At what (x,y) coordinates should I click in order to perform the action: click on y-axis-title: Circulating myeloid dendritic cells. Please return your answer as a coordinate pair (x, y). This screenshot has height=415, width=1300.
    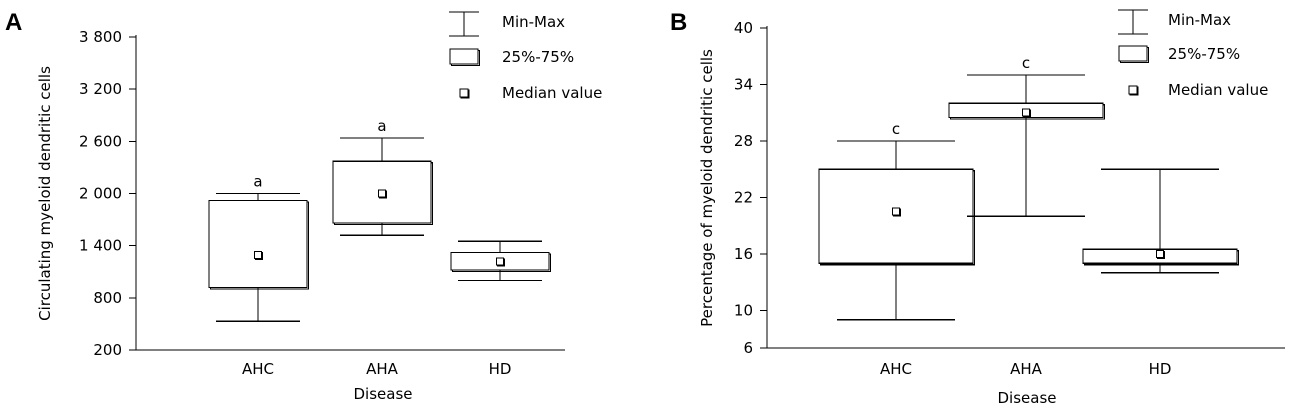
    Looking at the image, I should click on (45, 193).